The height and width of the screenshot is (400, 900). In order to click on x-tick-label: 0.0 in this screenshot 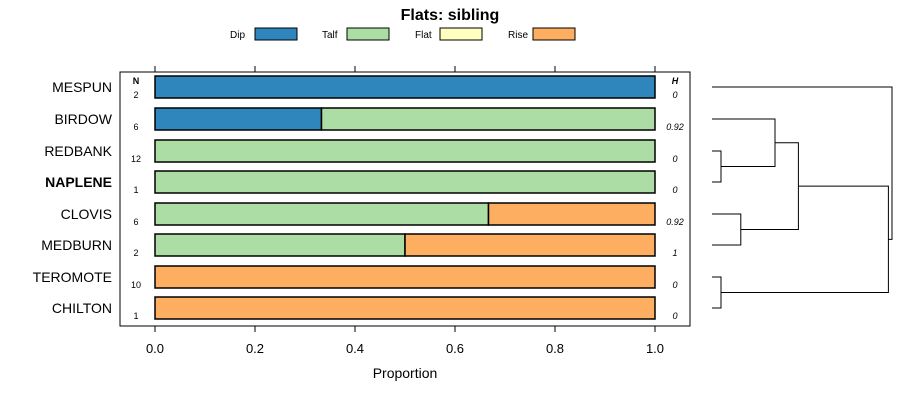, I will do `click(155, 348)`.